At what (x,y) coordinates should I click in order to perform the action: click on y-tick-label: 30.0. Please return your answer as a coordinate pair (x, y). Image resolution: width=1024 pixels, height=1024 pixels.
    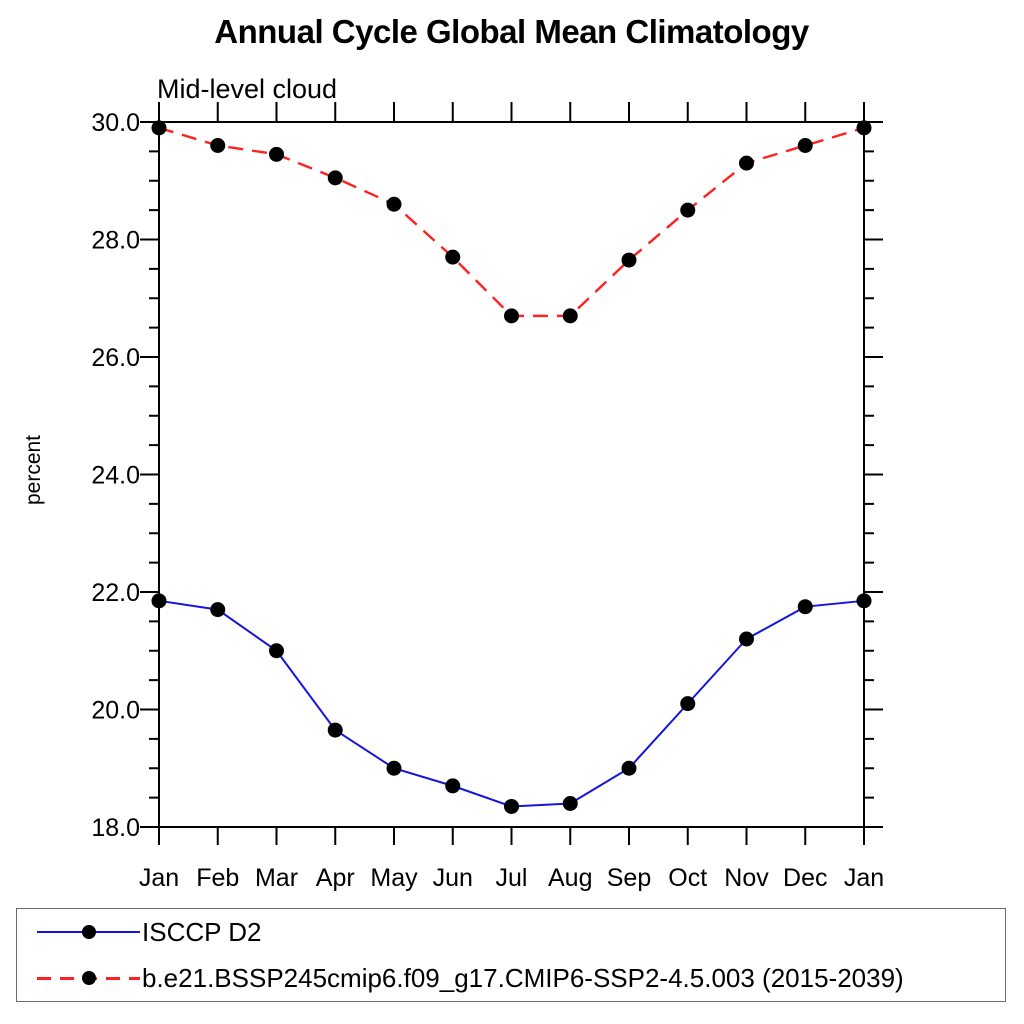
    Looking at the image, I should click on (115, 123).